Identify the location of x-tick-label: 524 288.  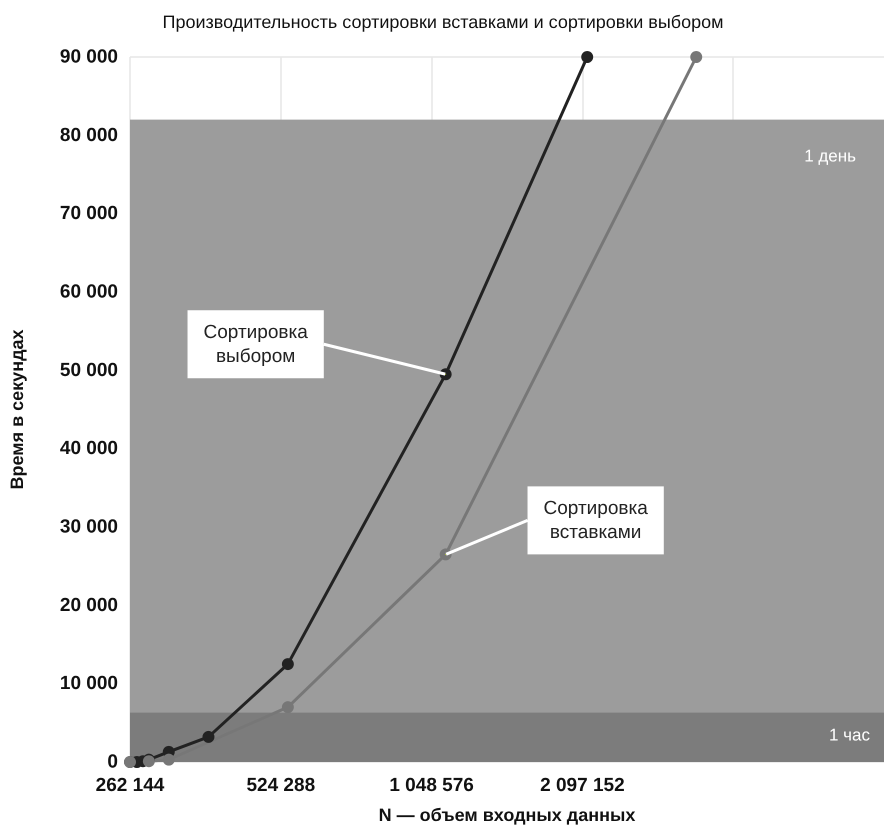
(281, 785).